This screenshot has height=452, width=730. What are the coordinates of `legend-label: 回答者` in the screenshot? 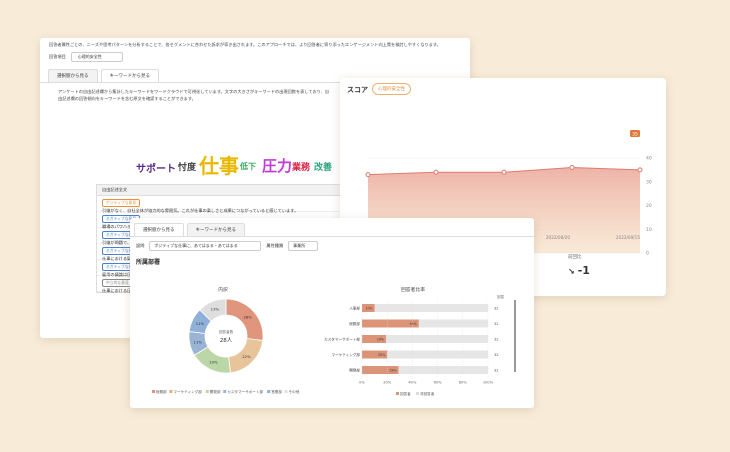 It's located at (405, 393).